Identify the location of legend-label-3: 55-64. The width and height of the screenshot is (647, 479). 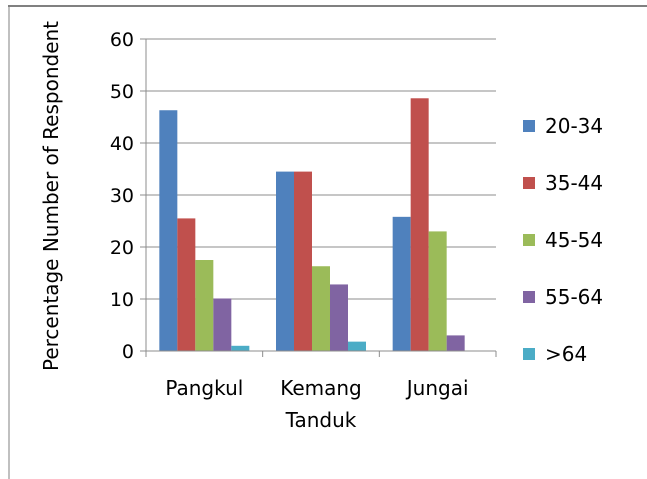
(574, 297).